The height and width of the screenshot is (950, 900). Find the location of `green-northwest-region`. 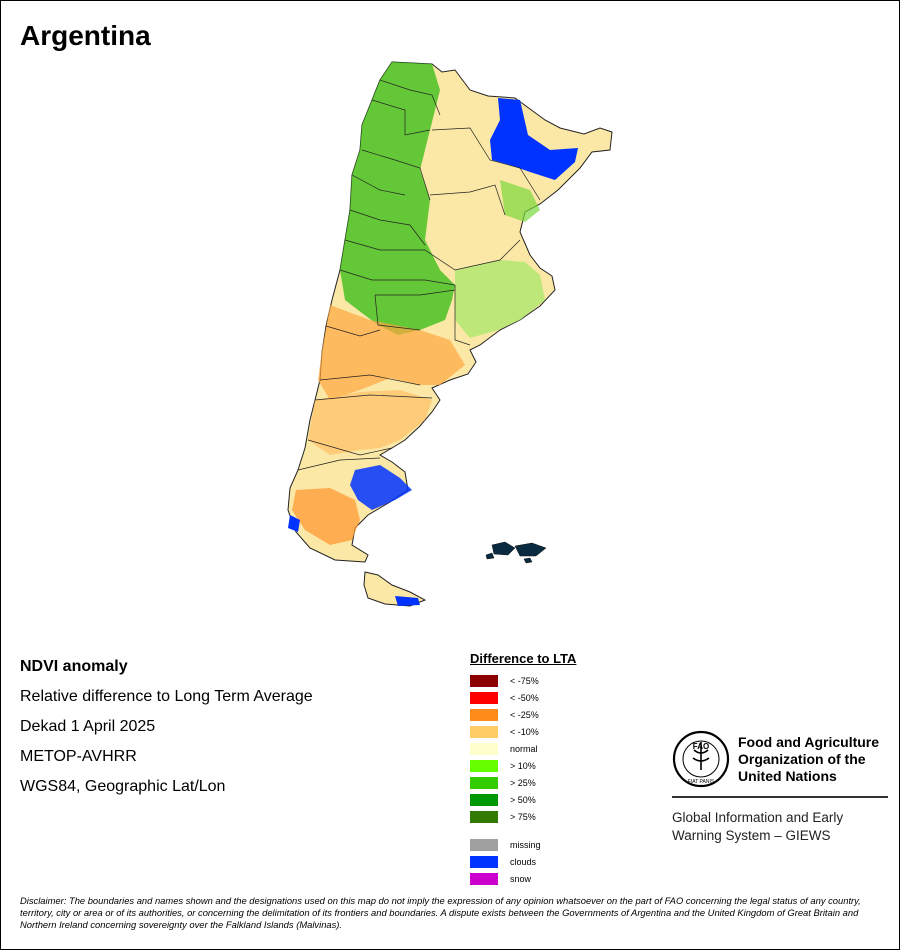

green-northwest-region is located at coordinates (397, 198).